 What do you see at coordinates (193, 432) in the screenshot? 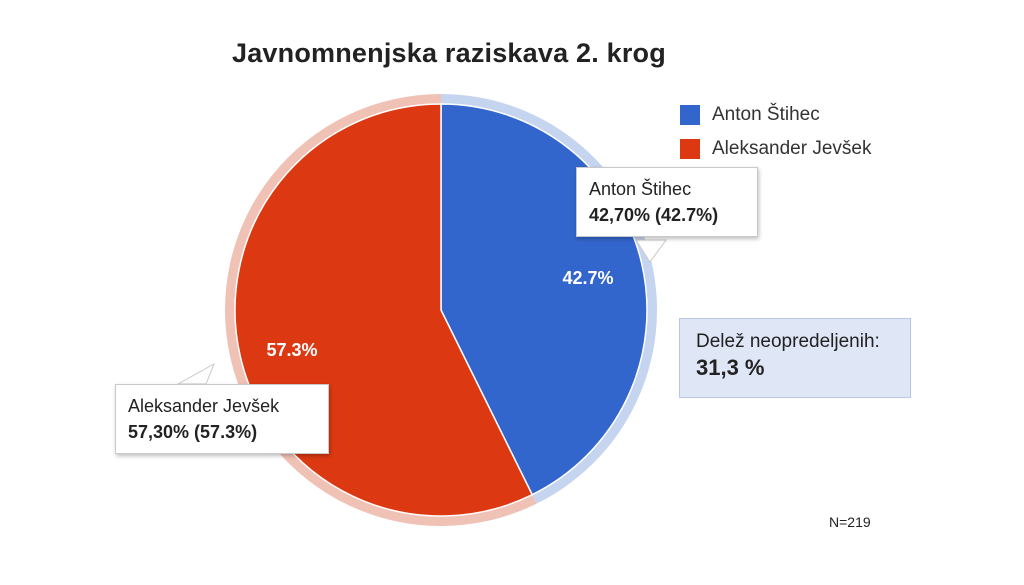
I see `tooltip-value-jevsek: 57,30% (57.3%)` at bounding box center [193, 432].